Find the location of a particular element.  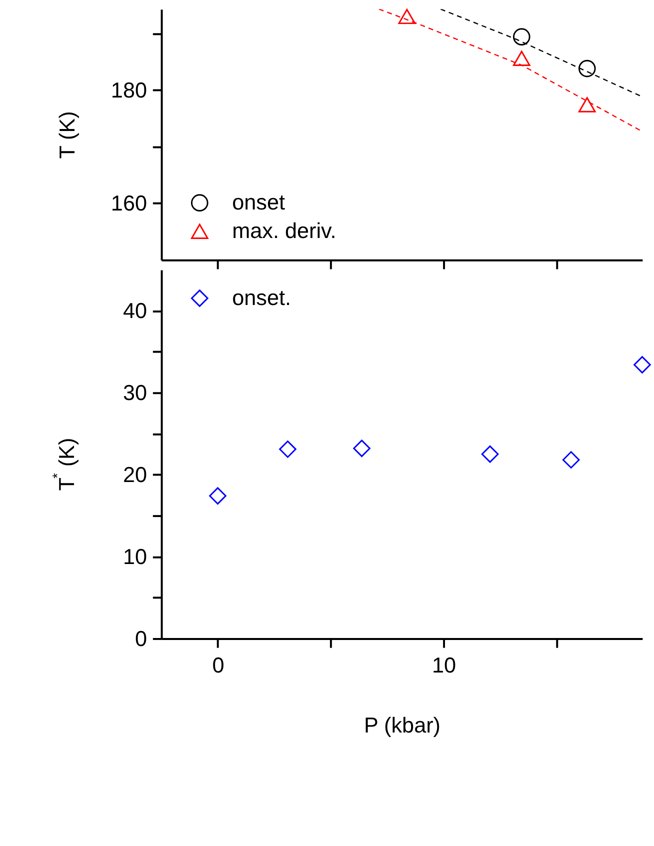

y-tick-label: 0 is located at coordinates (141, 638).